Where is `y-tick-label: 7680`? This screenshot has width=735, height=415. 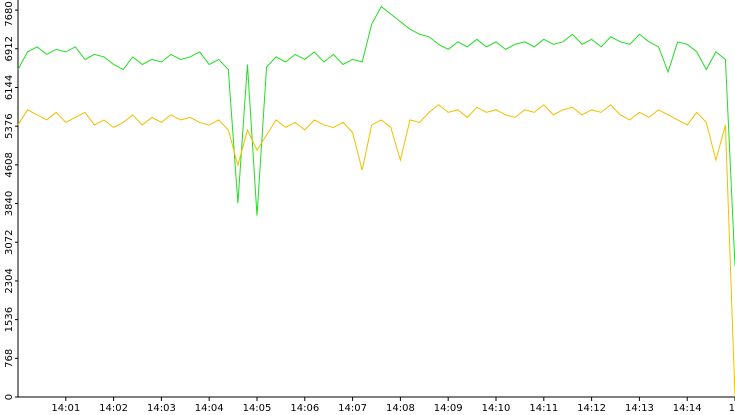 y-tick-label: 7680 is located at coordinates (9, 13).